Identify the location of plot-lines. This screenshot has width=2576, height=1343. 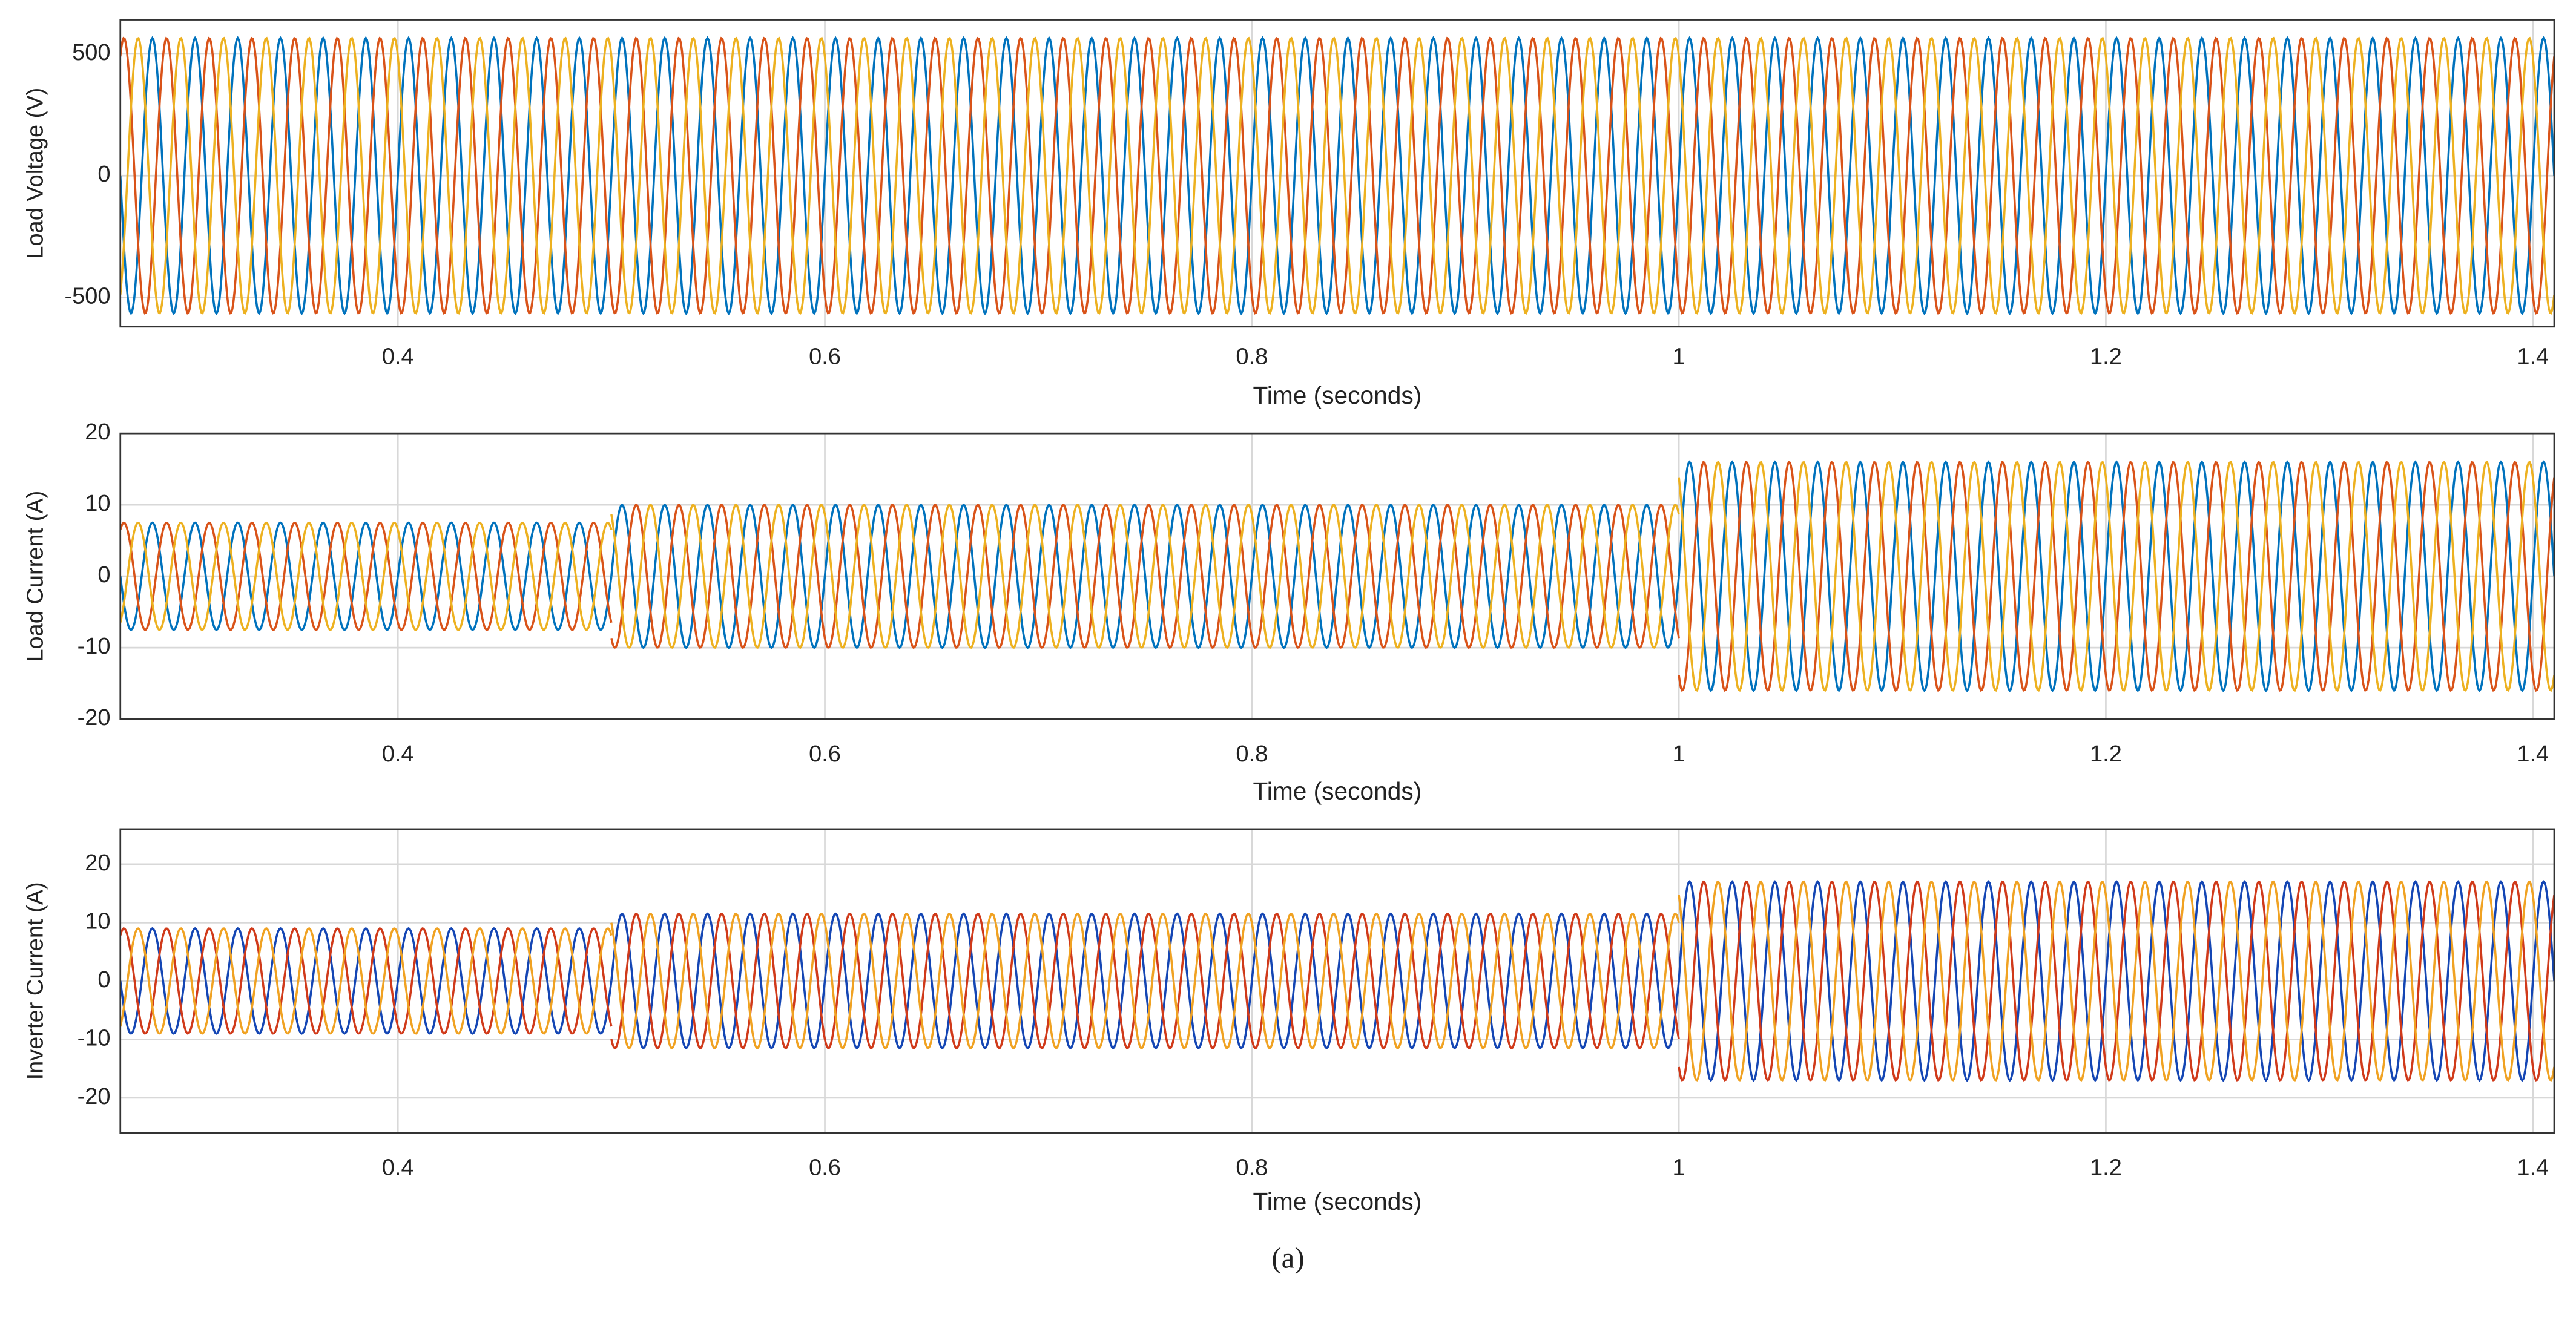
(1337, 981).